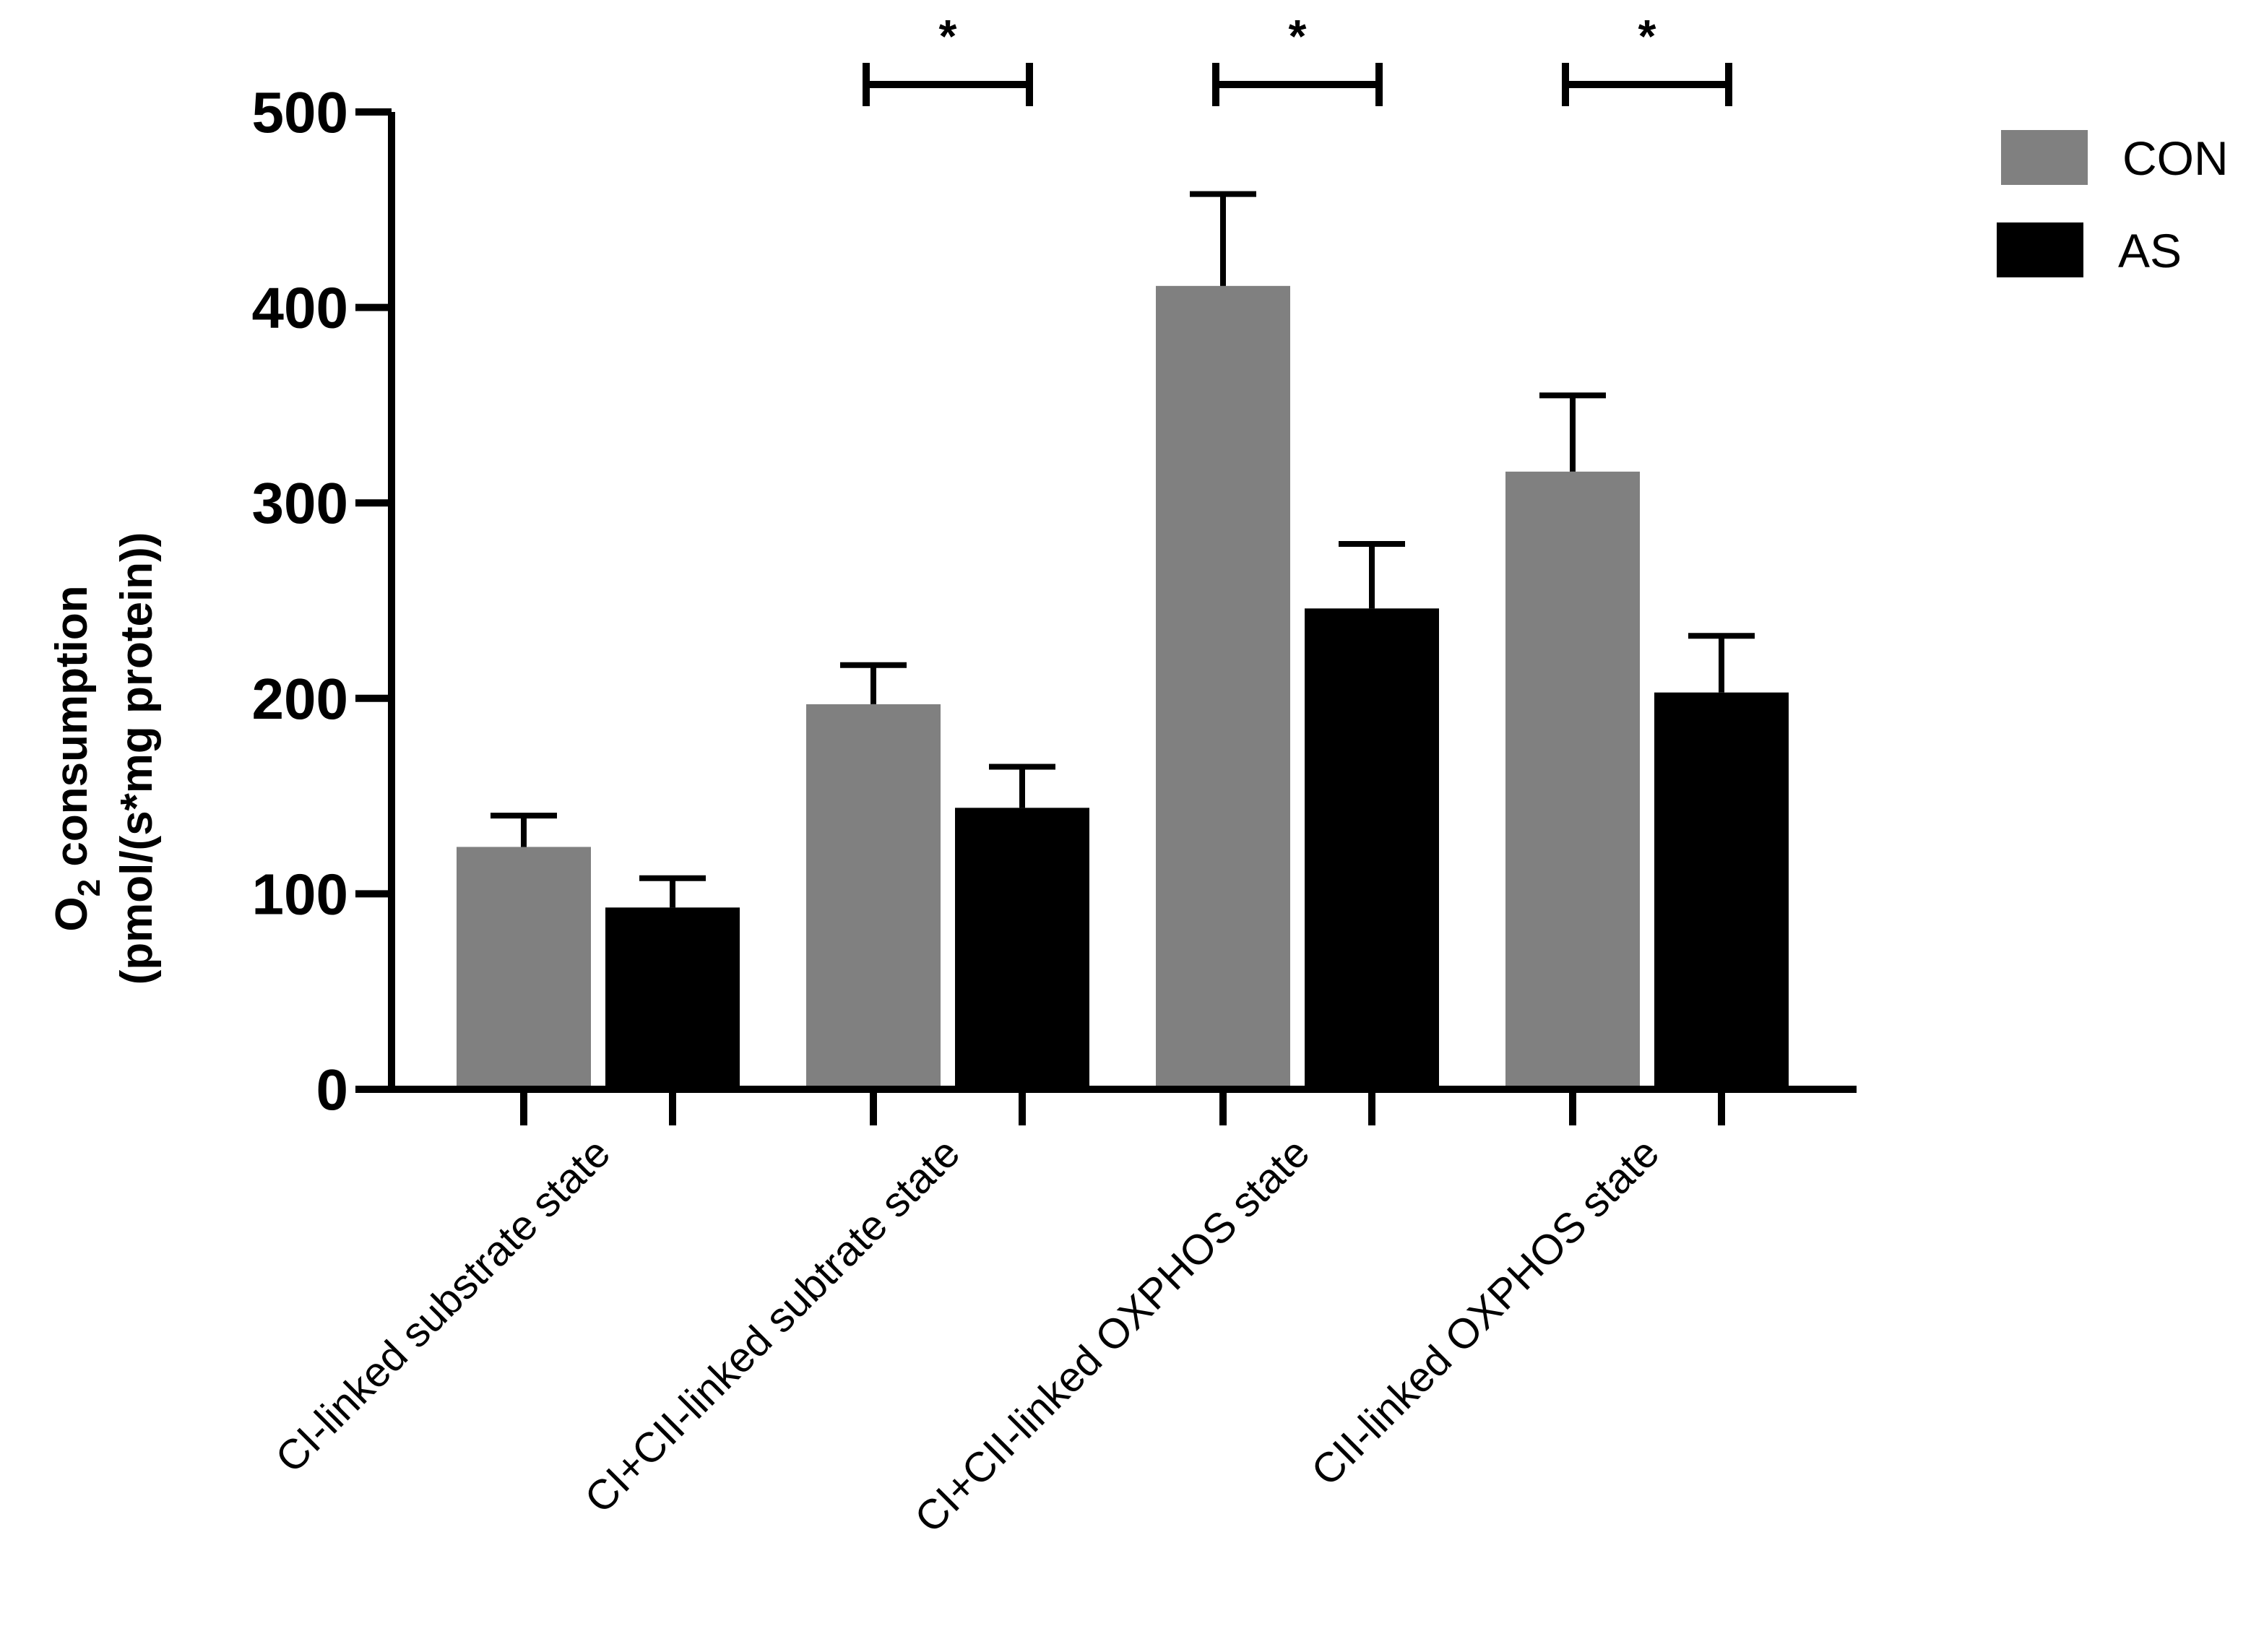  What do you see at coordinates (2045, 157) in the screenshot?
I see `legend-swatch-con` at bounding box center [2045, 157].